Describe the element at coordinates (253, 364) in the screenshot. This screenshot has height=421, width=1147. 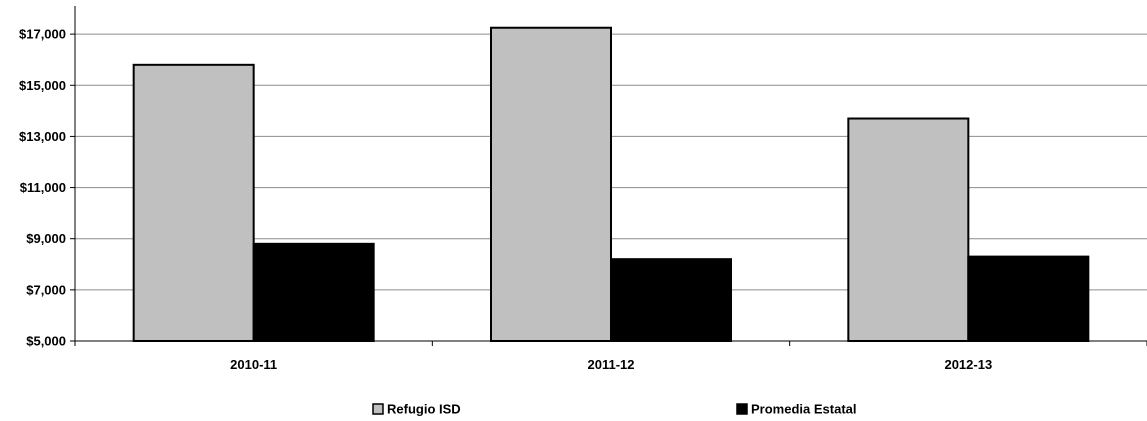
I see `x-tick-label: 2010-11` at that location.